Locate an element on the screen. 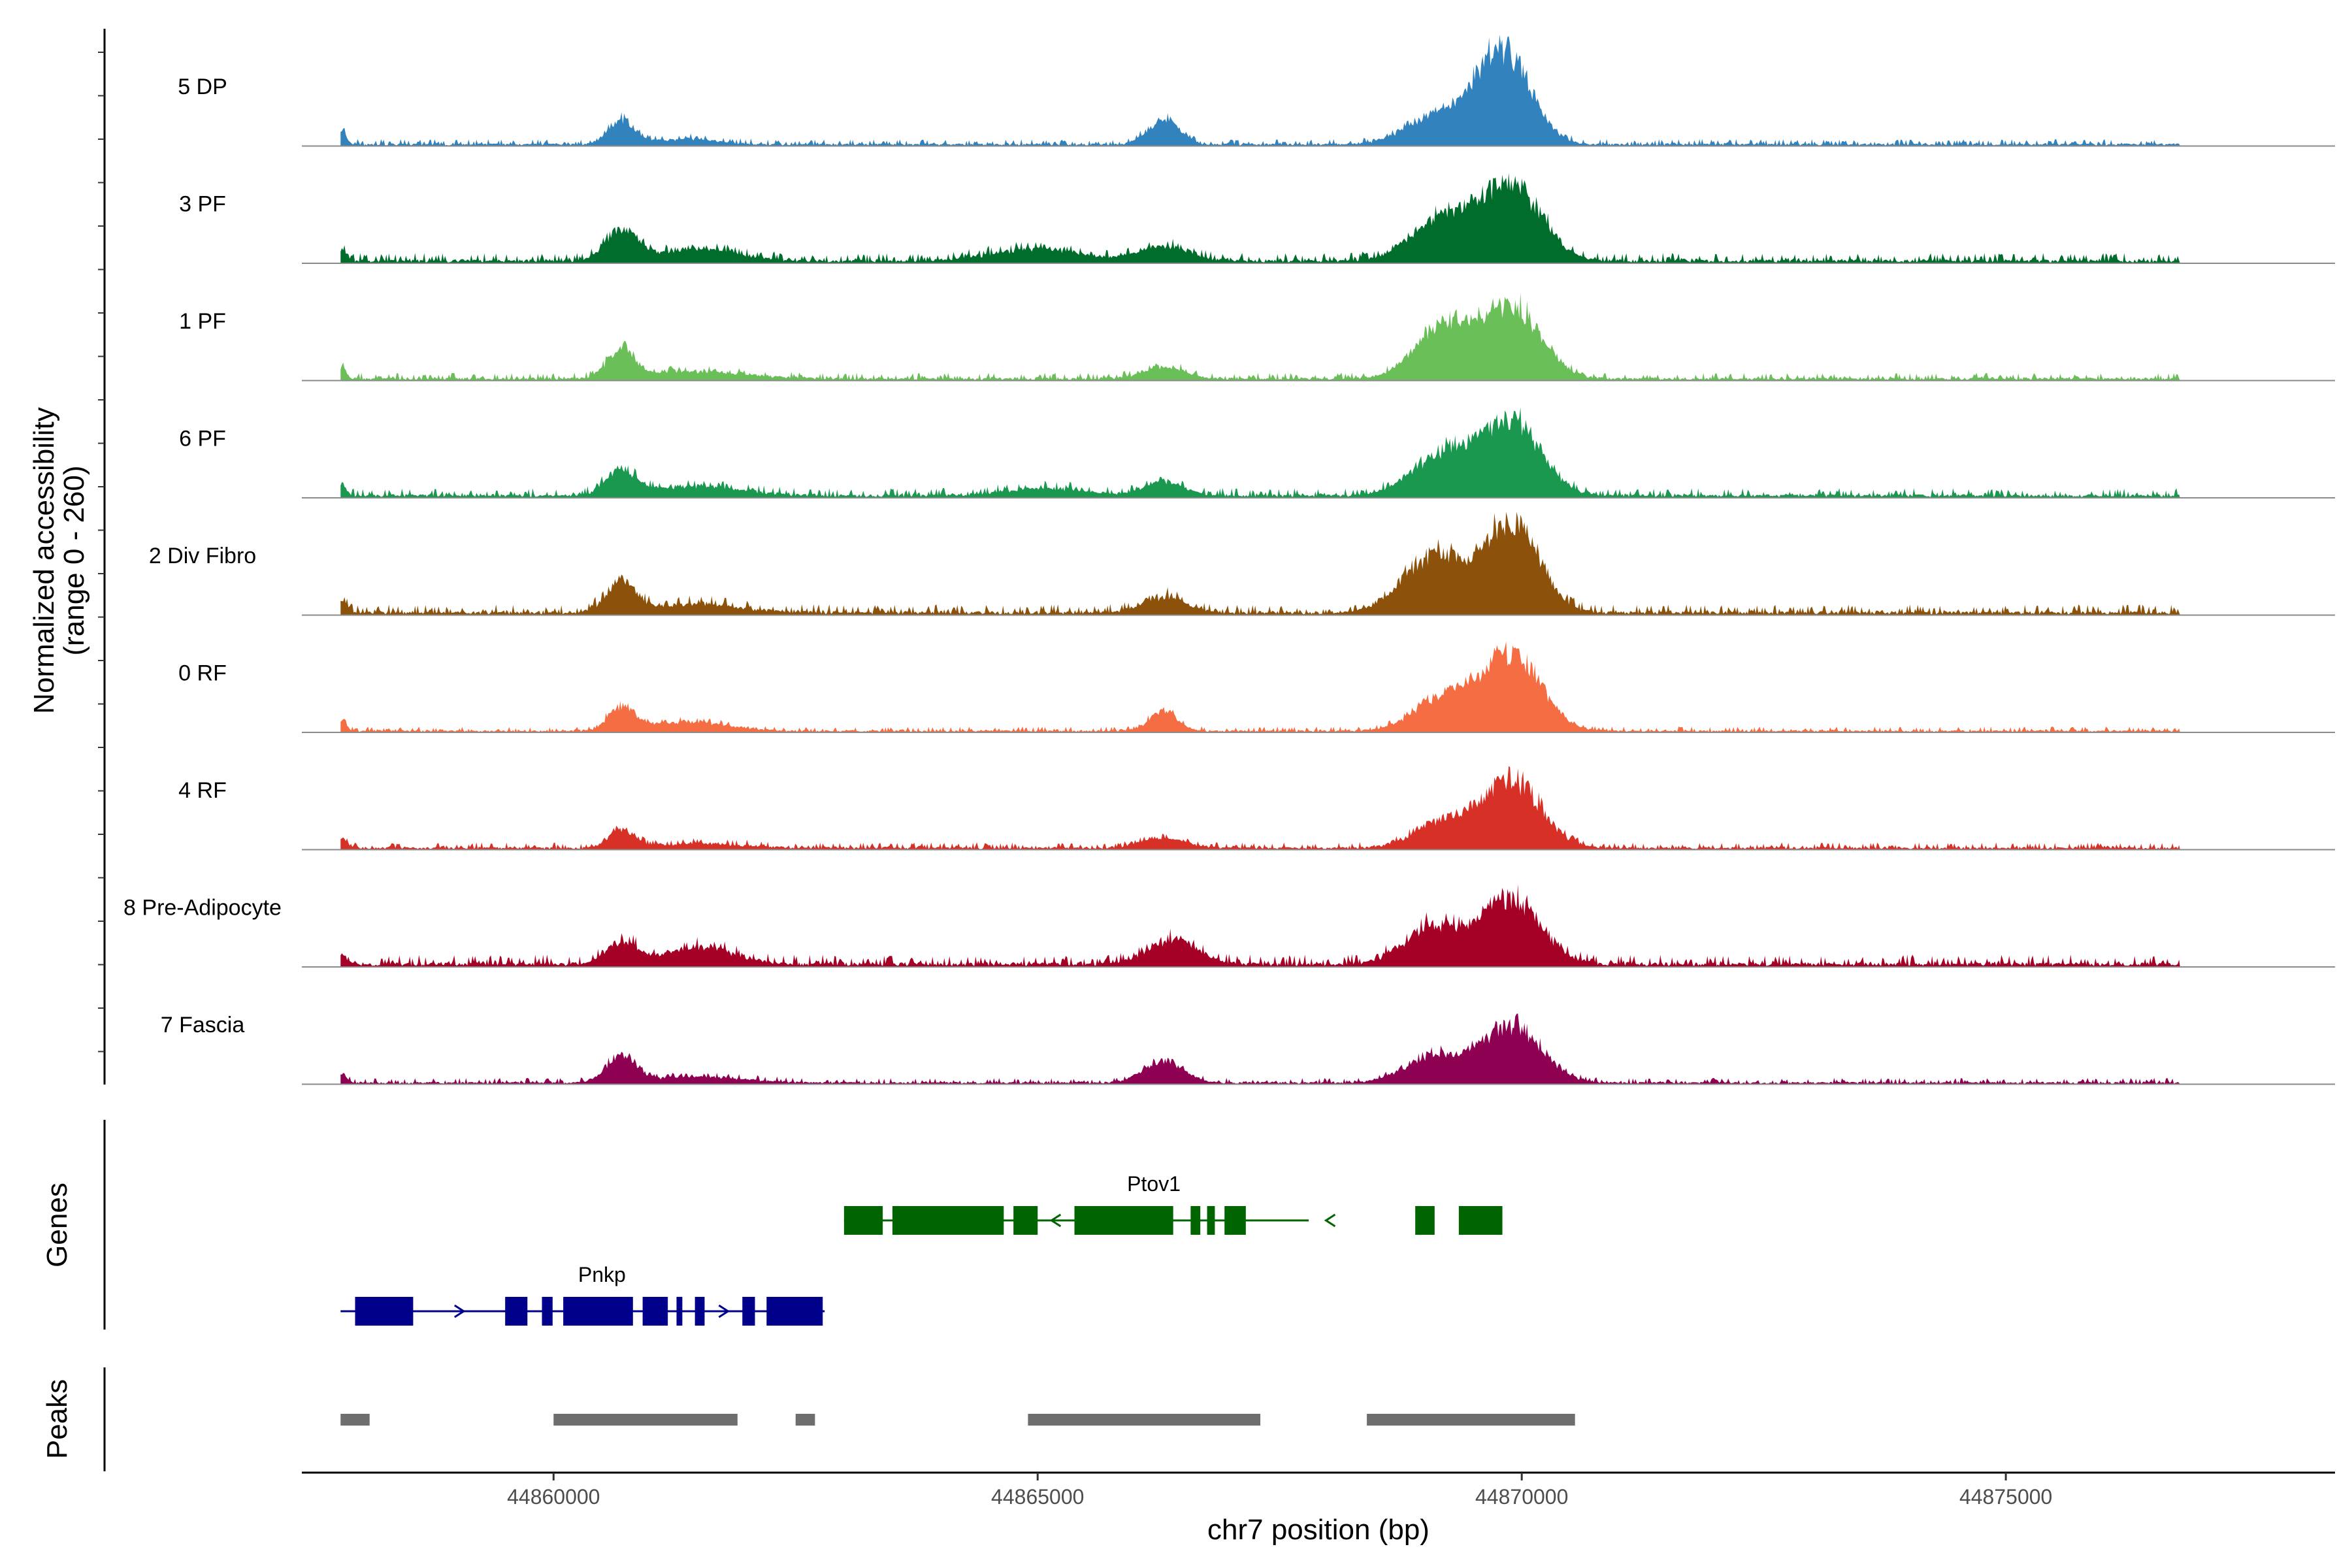  track-label: 0 RF is located at coordinates (202, 673).